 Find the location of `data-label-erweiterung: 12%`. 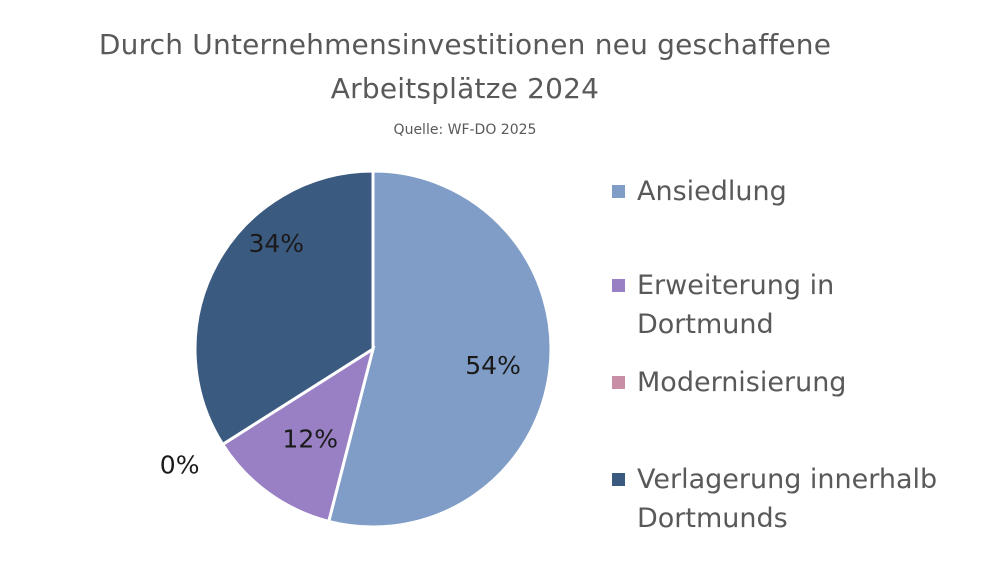

data-label-erweiterung: 12% is located at coordinates (310, 438).